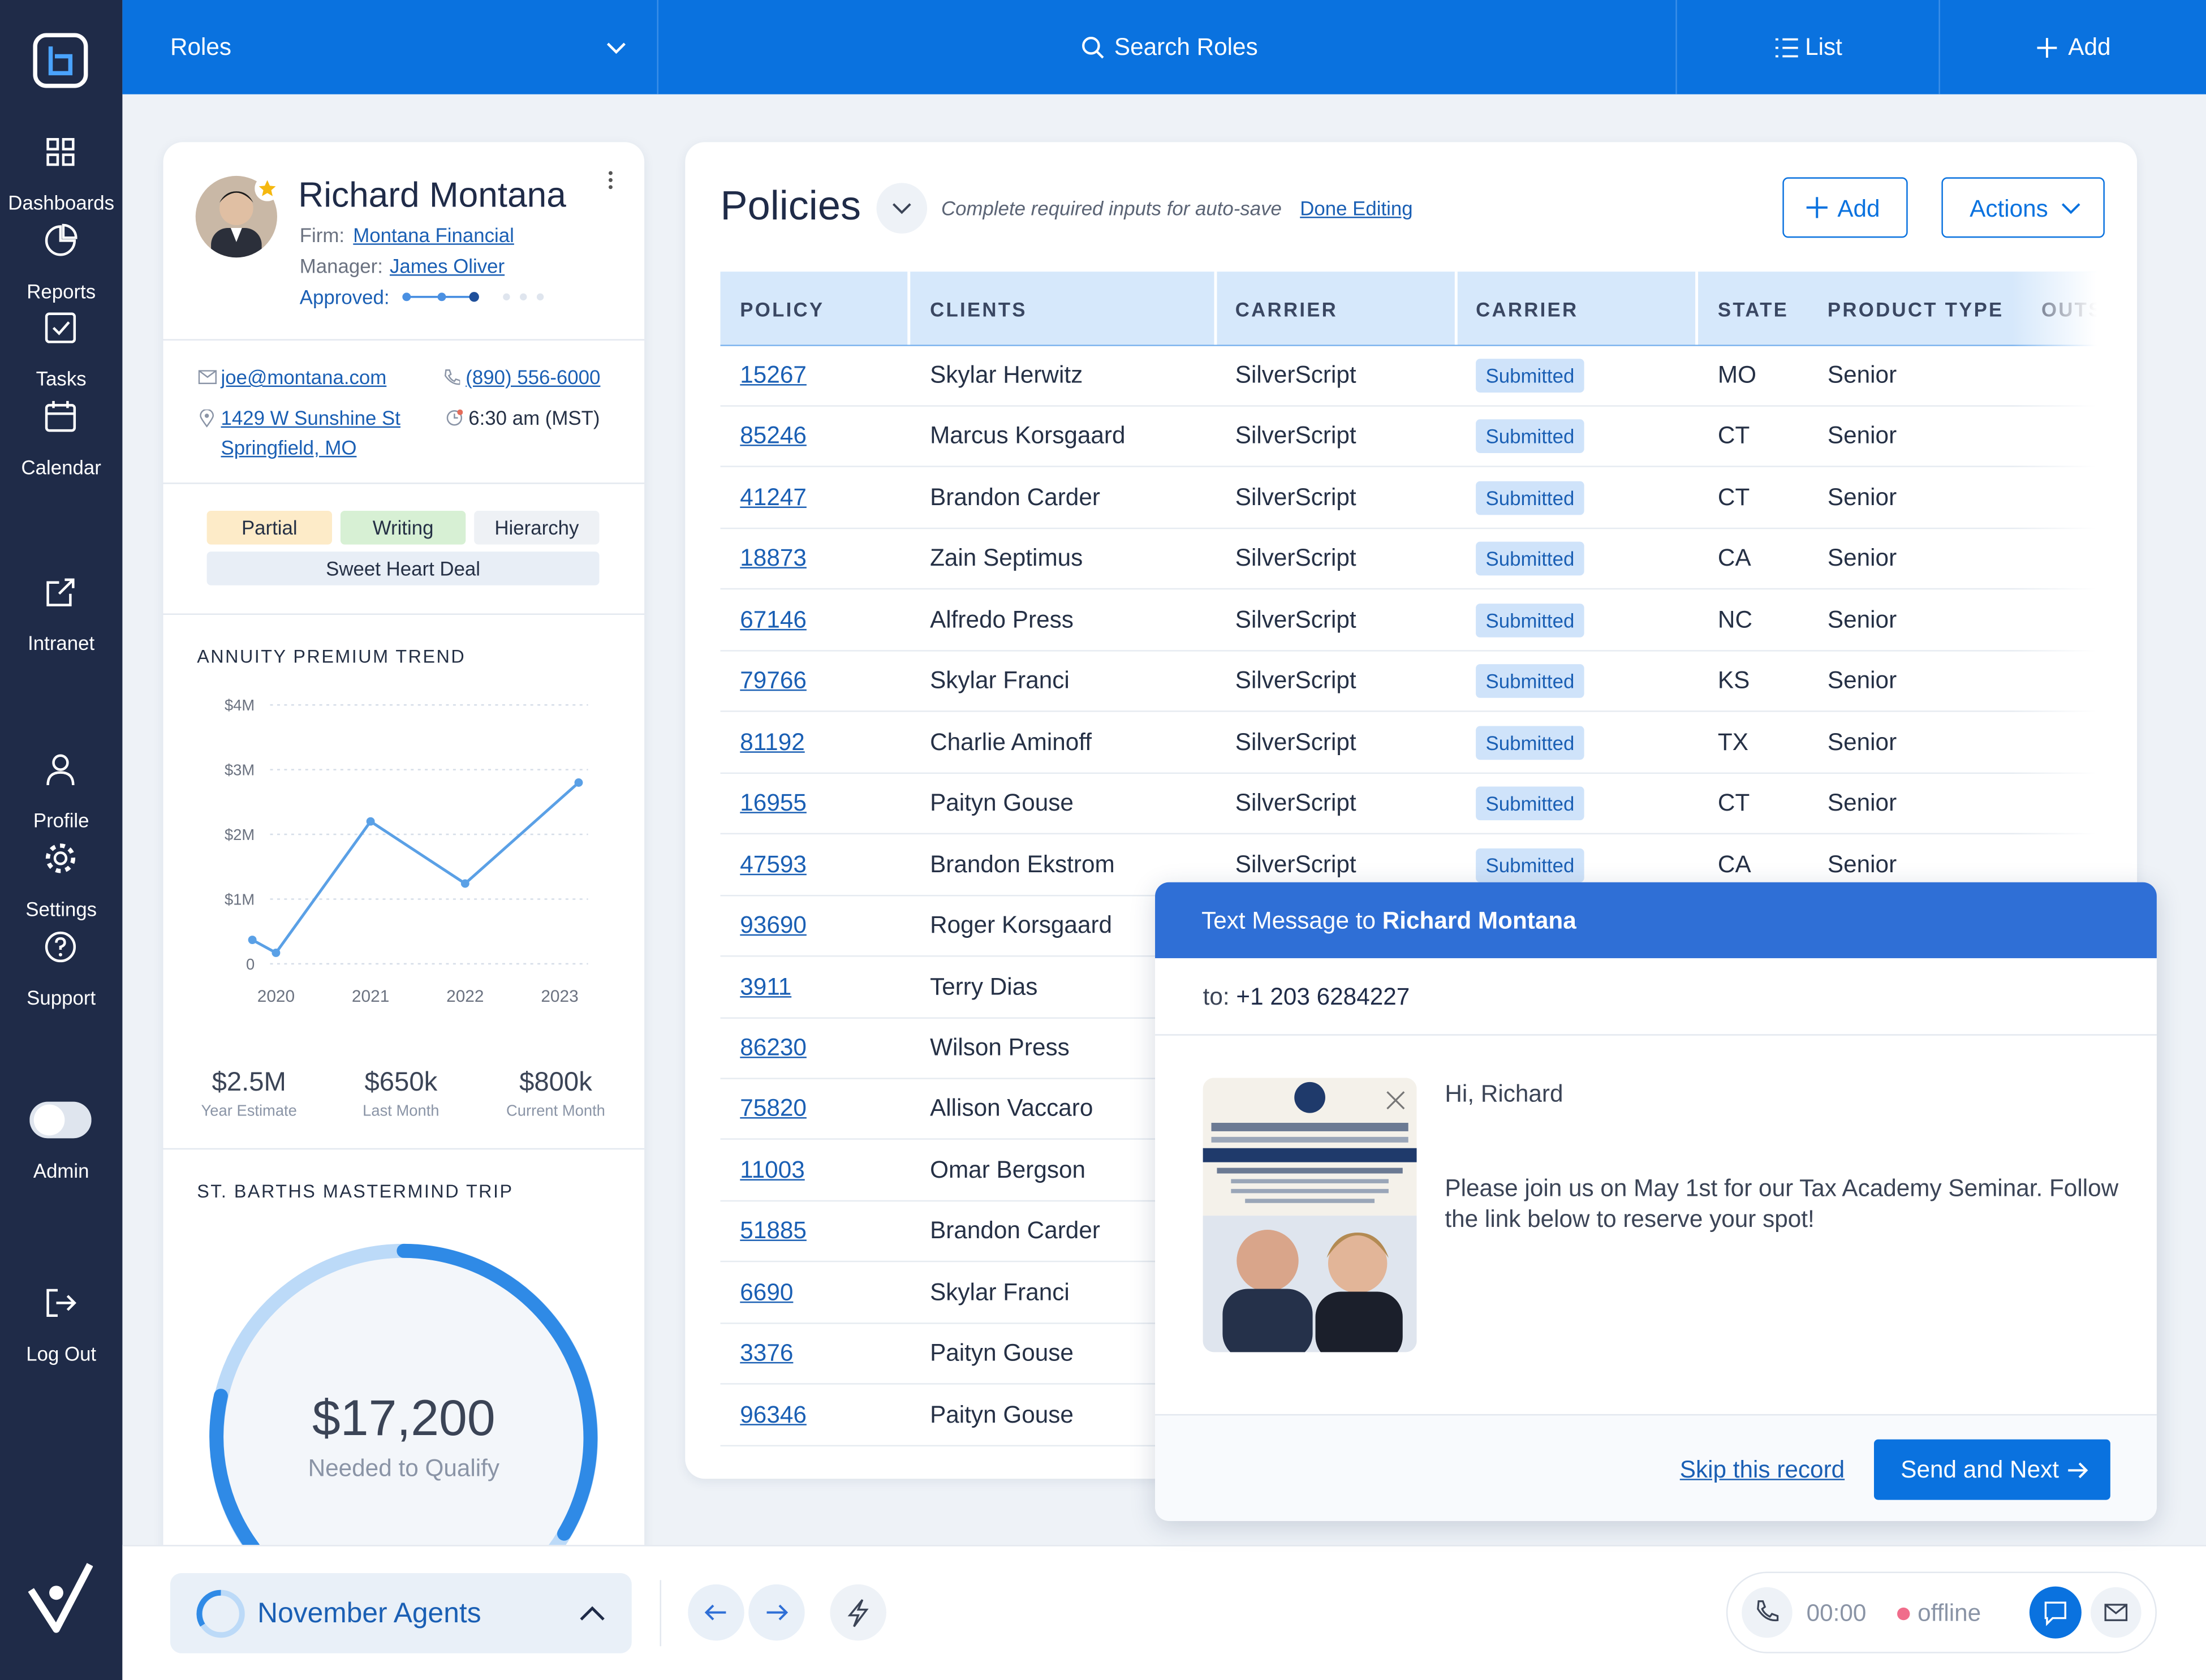 The width and height of the screenshot is (2206, 1680). Describe the element at coordinates (774, 1414) in the screenshot. I see `policy-link: 96346` at that location.